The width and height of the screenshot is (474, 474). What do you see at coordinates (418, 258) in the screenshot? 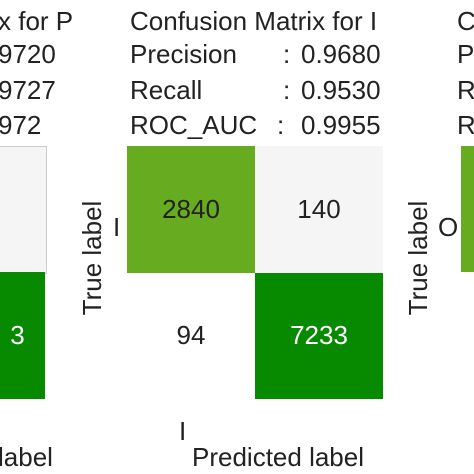
I see `right-y-axis-label: True label` at bounding box center [418, 258].